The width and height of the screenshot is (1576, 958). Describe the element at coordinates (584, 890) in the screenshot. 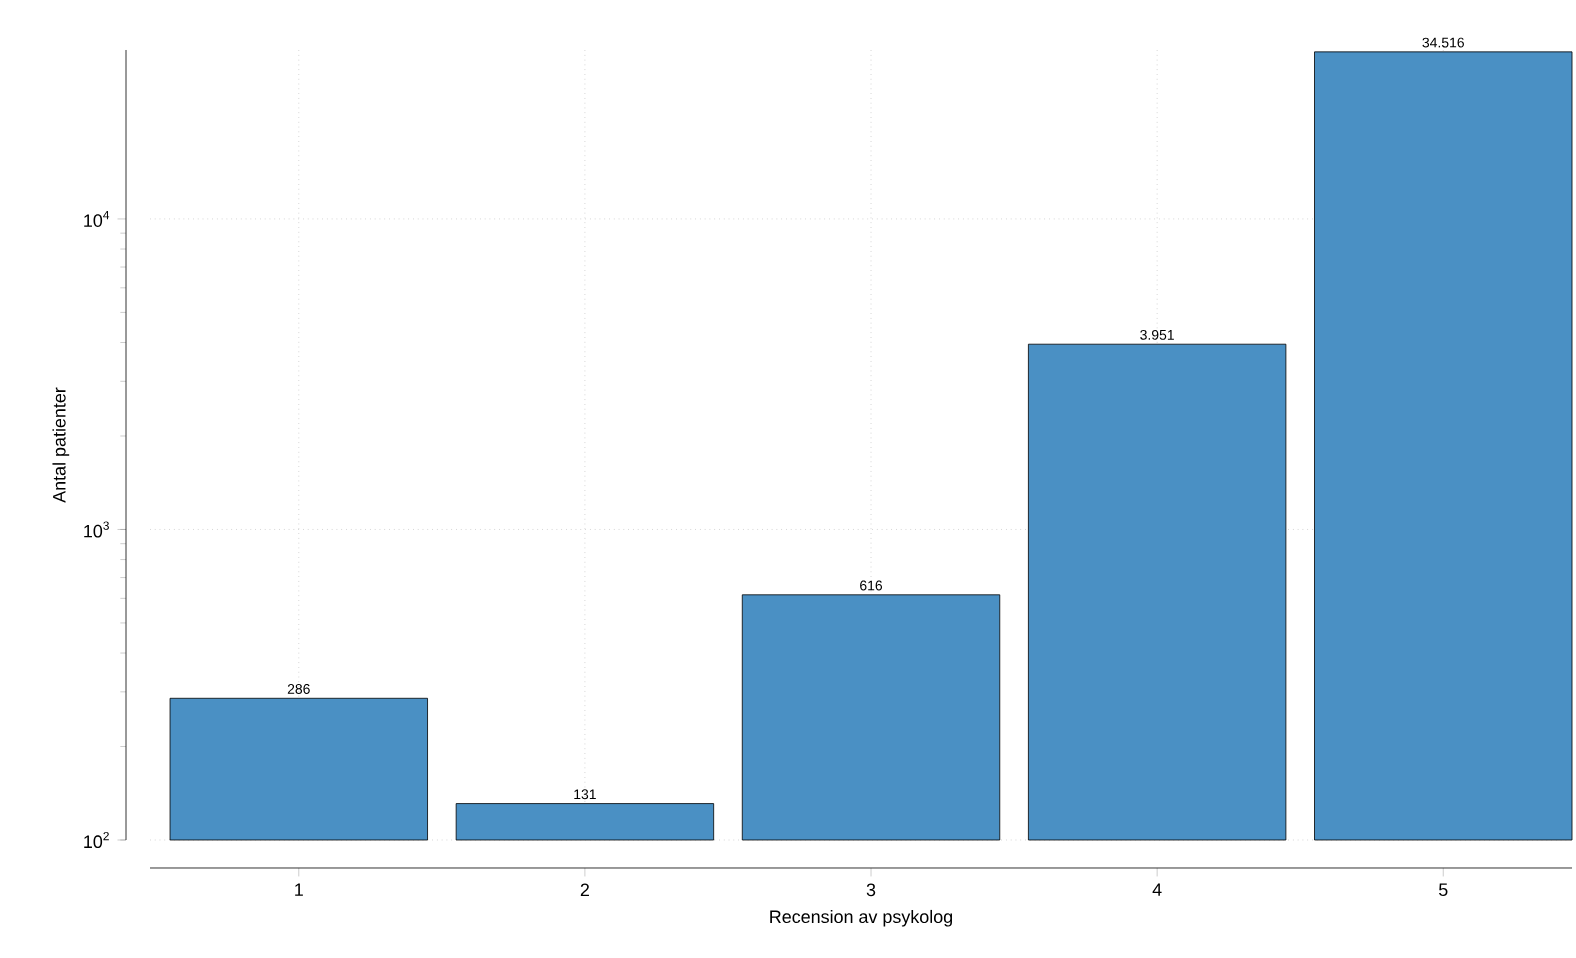

I see `x-tick-label: 2` at that location.